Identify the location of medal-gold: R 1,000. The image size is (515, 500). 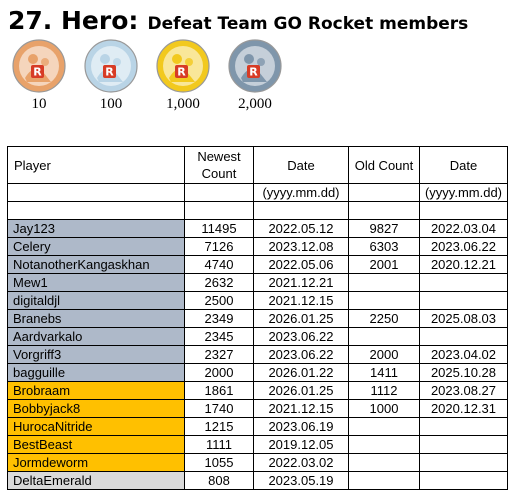
(183, 75).